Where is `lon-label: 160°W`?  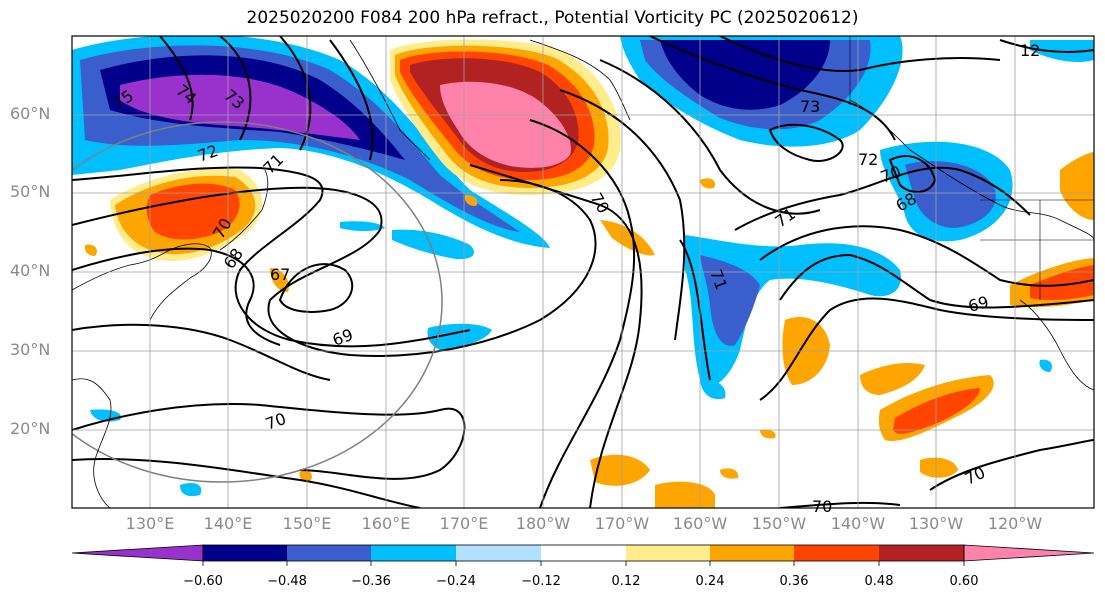
lon-label: 160°W is located at coordinates (700, 523).